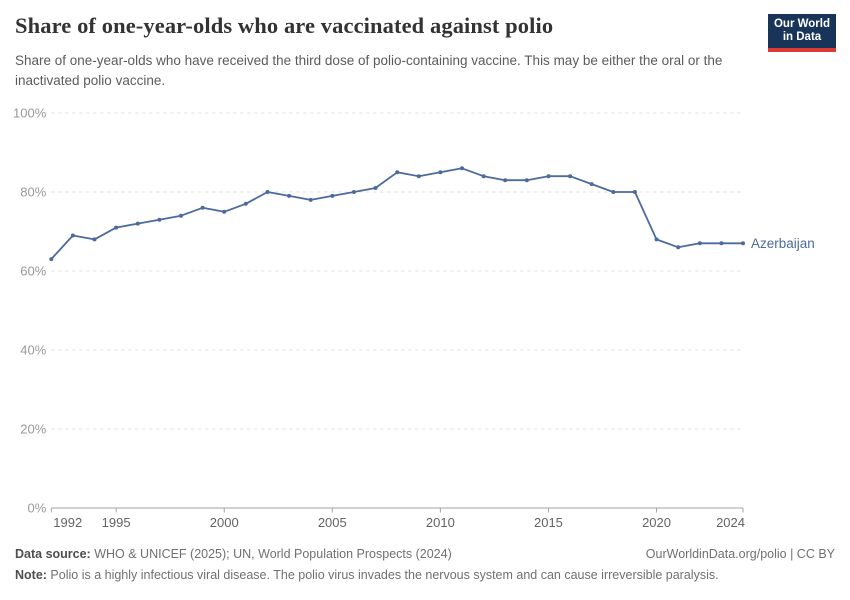 Image resolution: width=850 pixels, height=600 pixels. What do you see at coordinates (656, 522) in the screenshot?
I see `x-axis-label: 2020` at bounding box center [656, 522].